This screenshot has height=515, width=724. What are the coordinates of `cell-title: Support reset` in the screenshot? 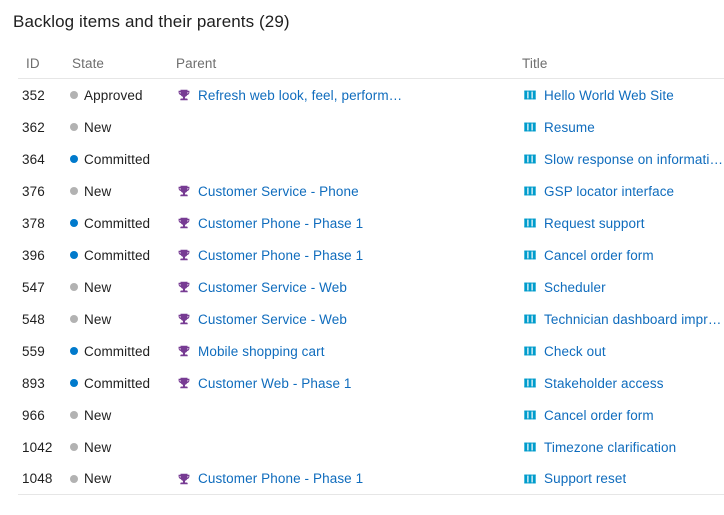 It's located at (612, 478).